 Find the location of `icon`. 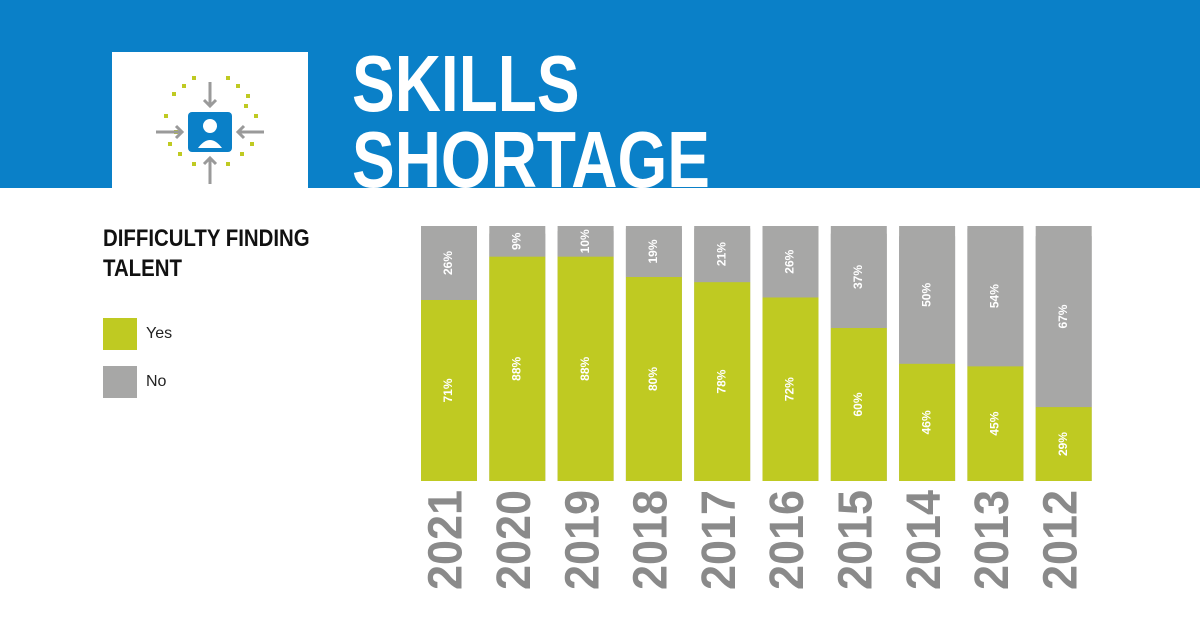

icon is located at coordinates (210, 130).